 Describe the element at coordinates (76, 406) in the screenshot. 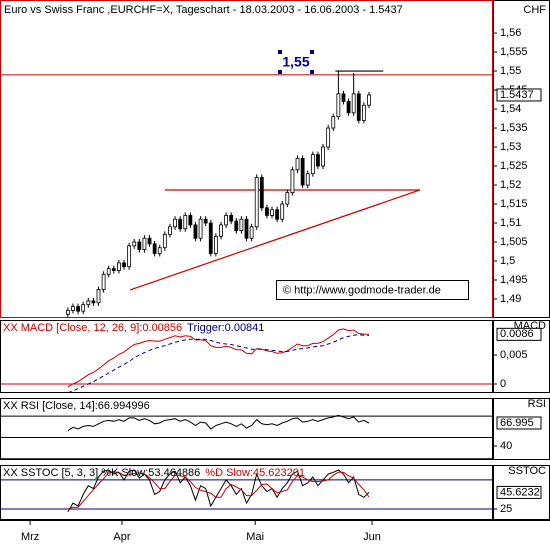

I see `legend-entry: XX RSI [Close, 14]:66.994996` at that location.